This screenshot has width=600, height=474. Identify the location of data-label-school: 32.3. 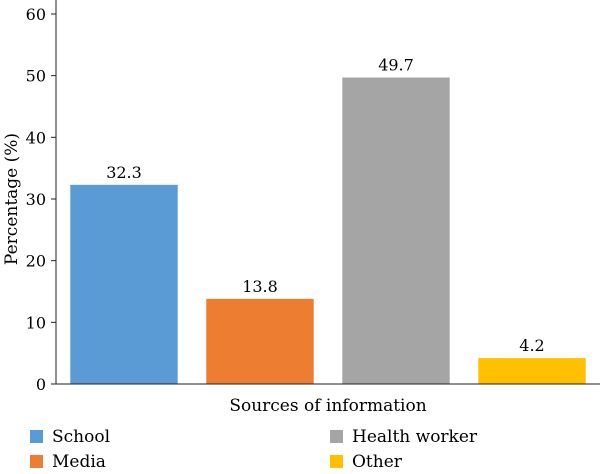
(124, 172).